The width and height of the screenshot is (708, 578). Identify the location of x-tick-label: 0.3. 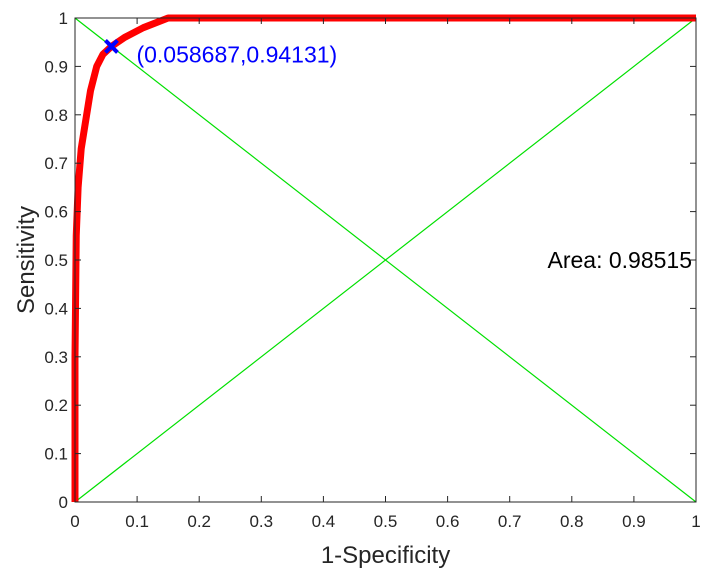
(261, 521).